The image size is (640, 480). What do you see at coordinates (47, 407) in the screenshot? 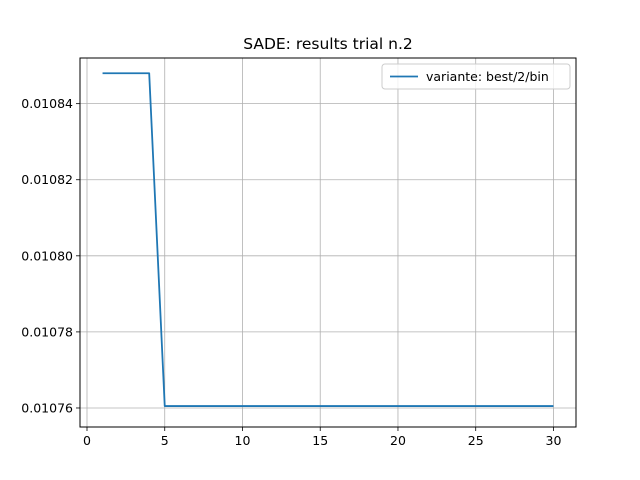
I see `y-tick-label: 0.01076` at bounding box center [47, 407].